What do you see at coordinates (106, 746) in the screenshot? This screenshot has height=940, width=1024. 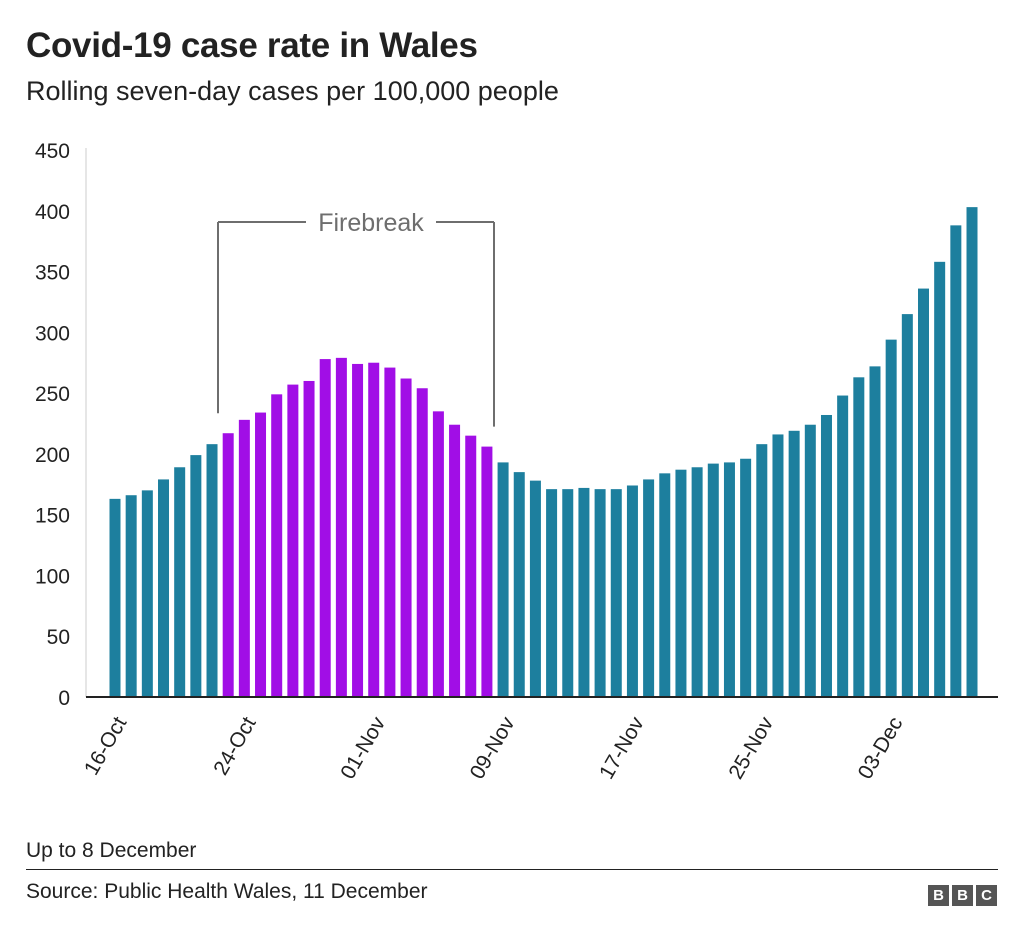 I see `x-tick-label: 16-Oct` at bounding box center [106, 746].